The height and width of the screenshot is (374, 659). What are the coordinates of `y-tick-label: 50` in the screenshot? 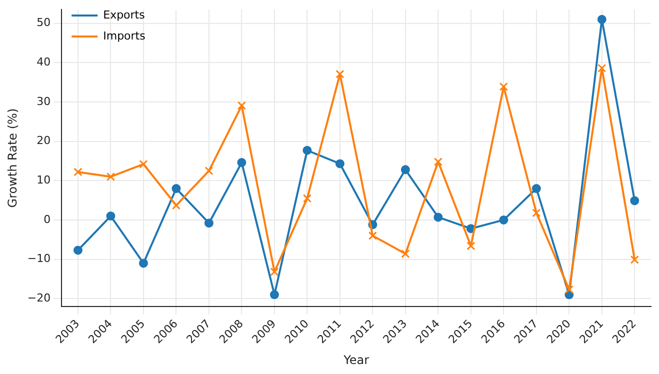 It's located at (43, 23).